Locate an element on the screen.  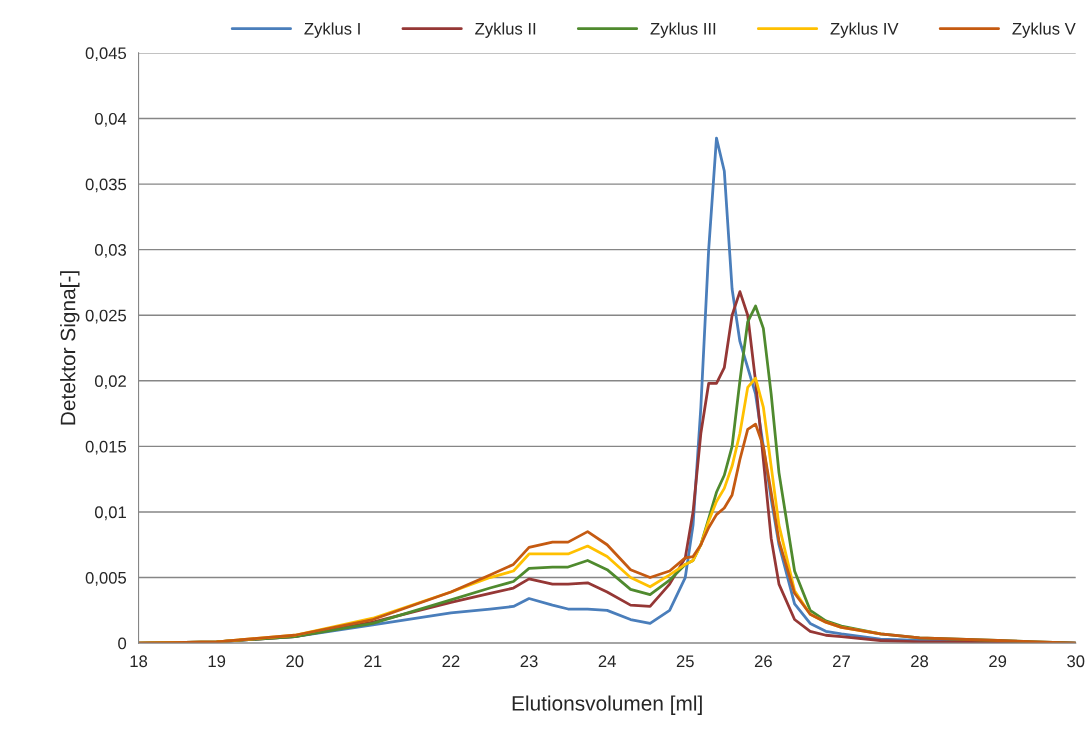
x-tick-label: 24 is located at coordinates (607, 661).